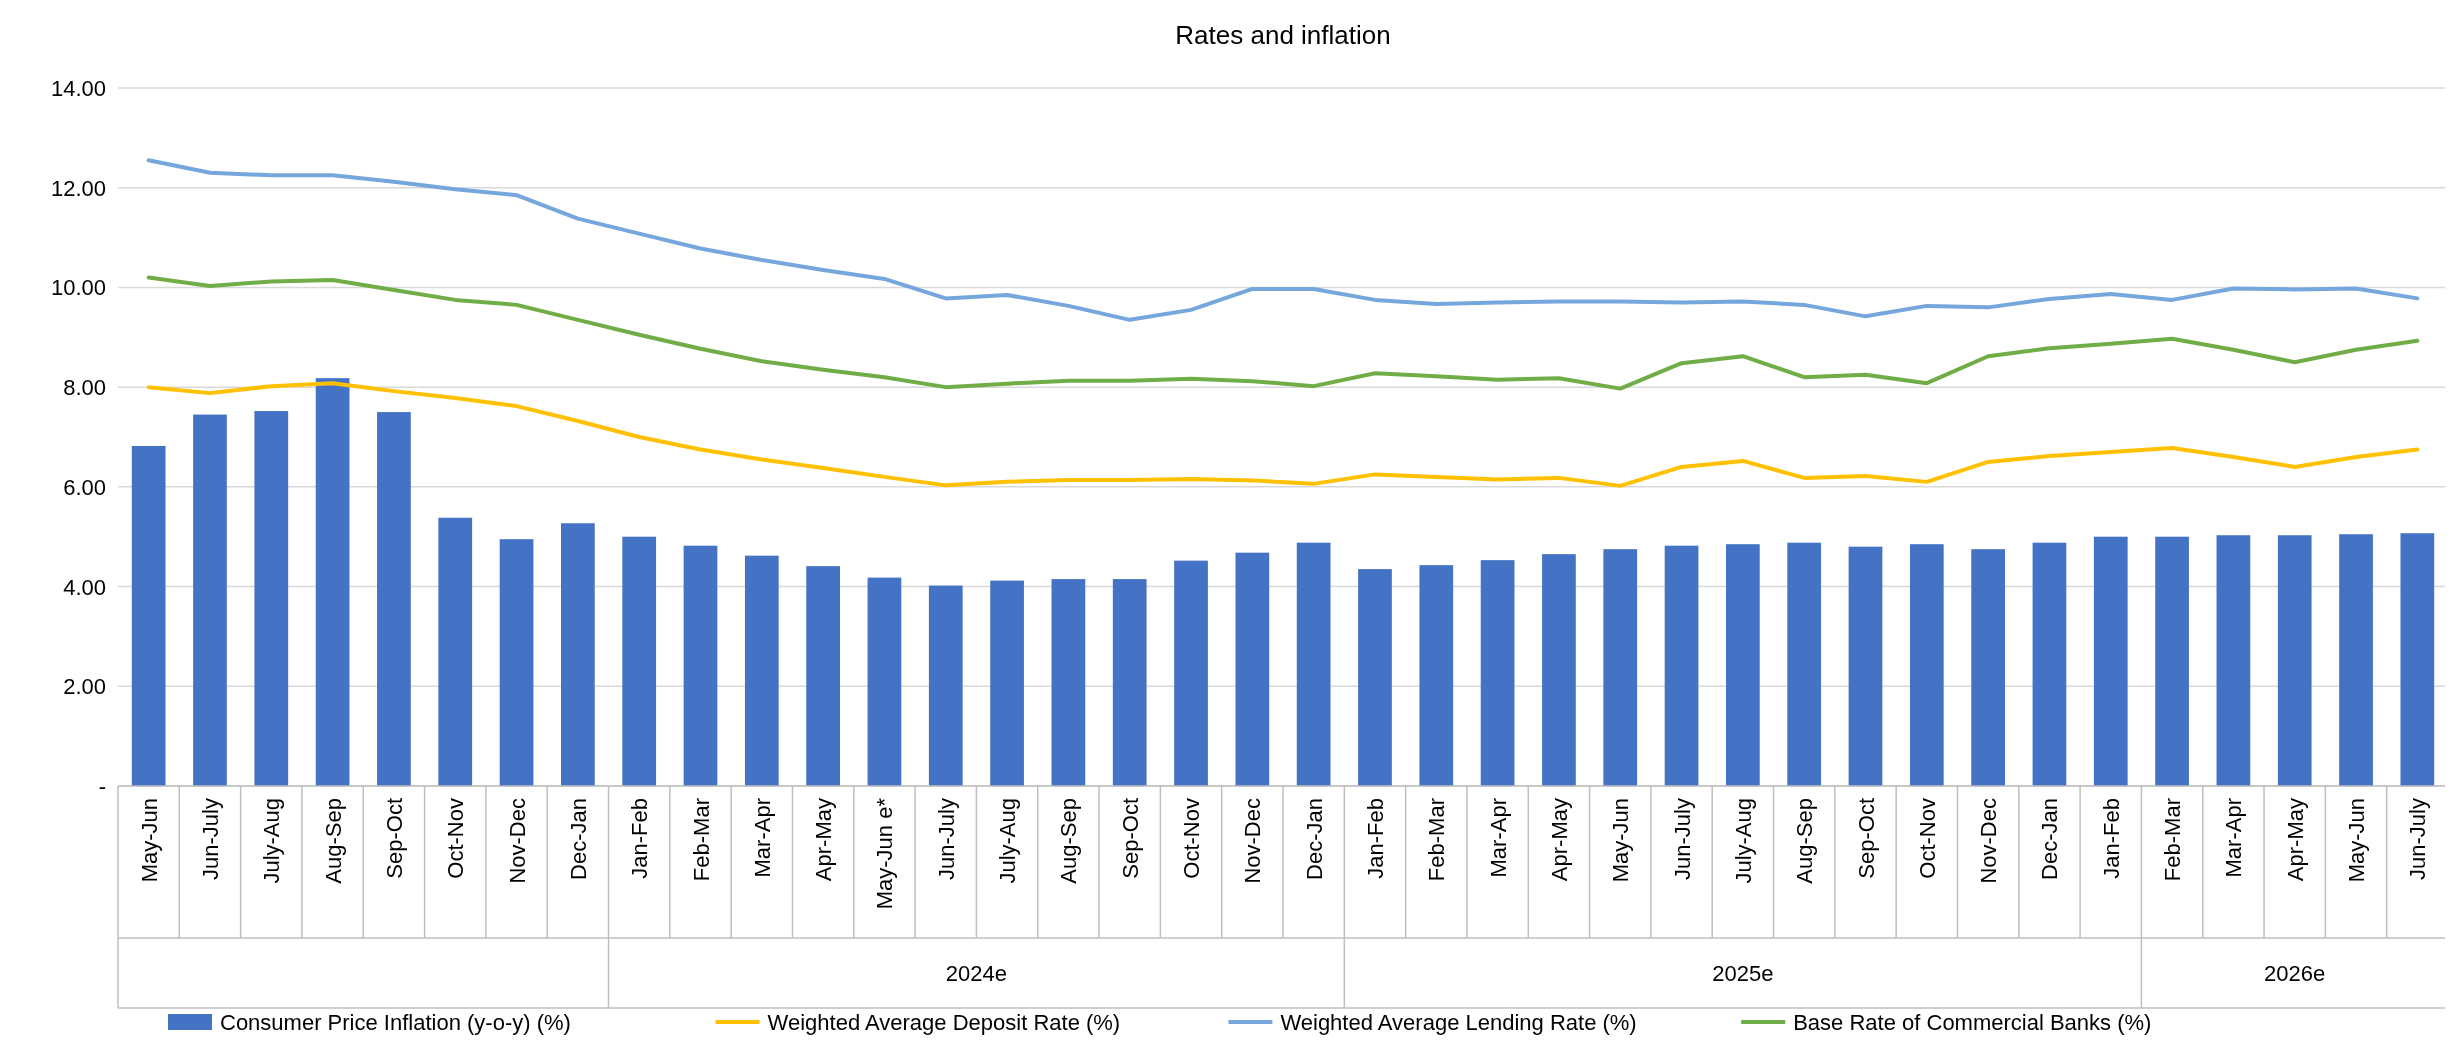  I want to click on y-tick-label: 10.00, so click(78, 288).